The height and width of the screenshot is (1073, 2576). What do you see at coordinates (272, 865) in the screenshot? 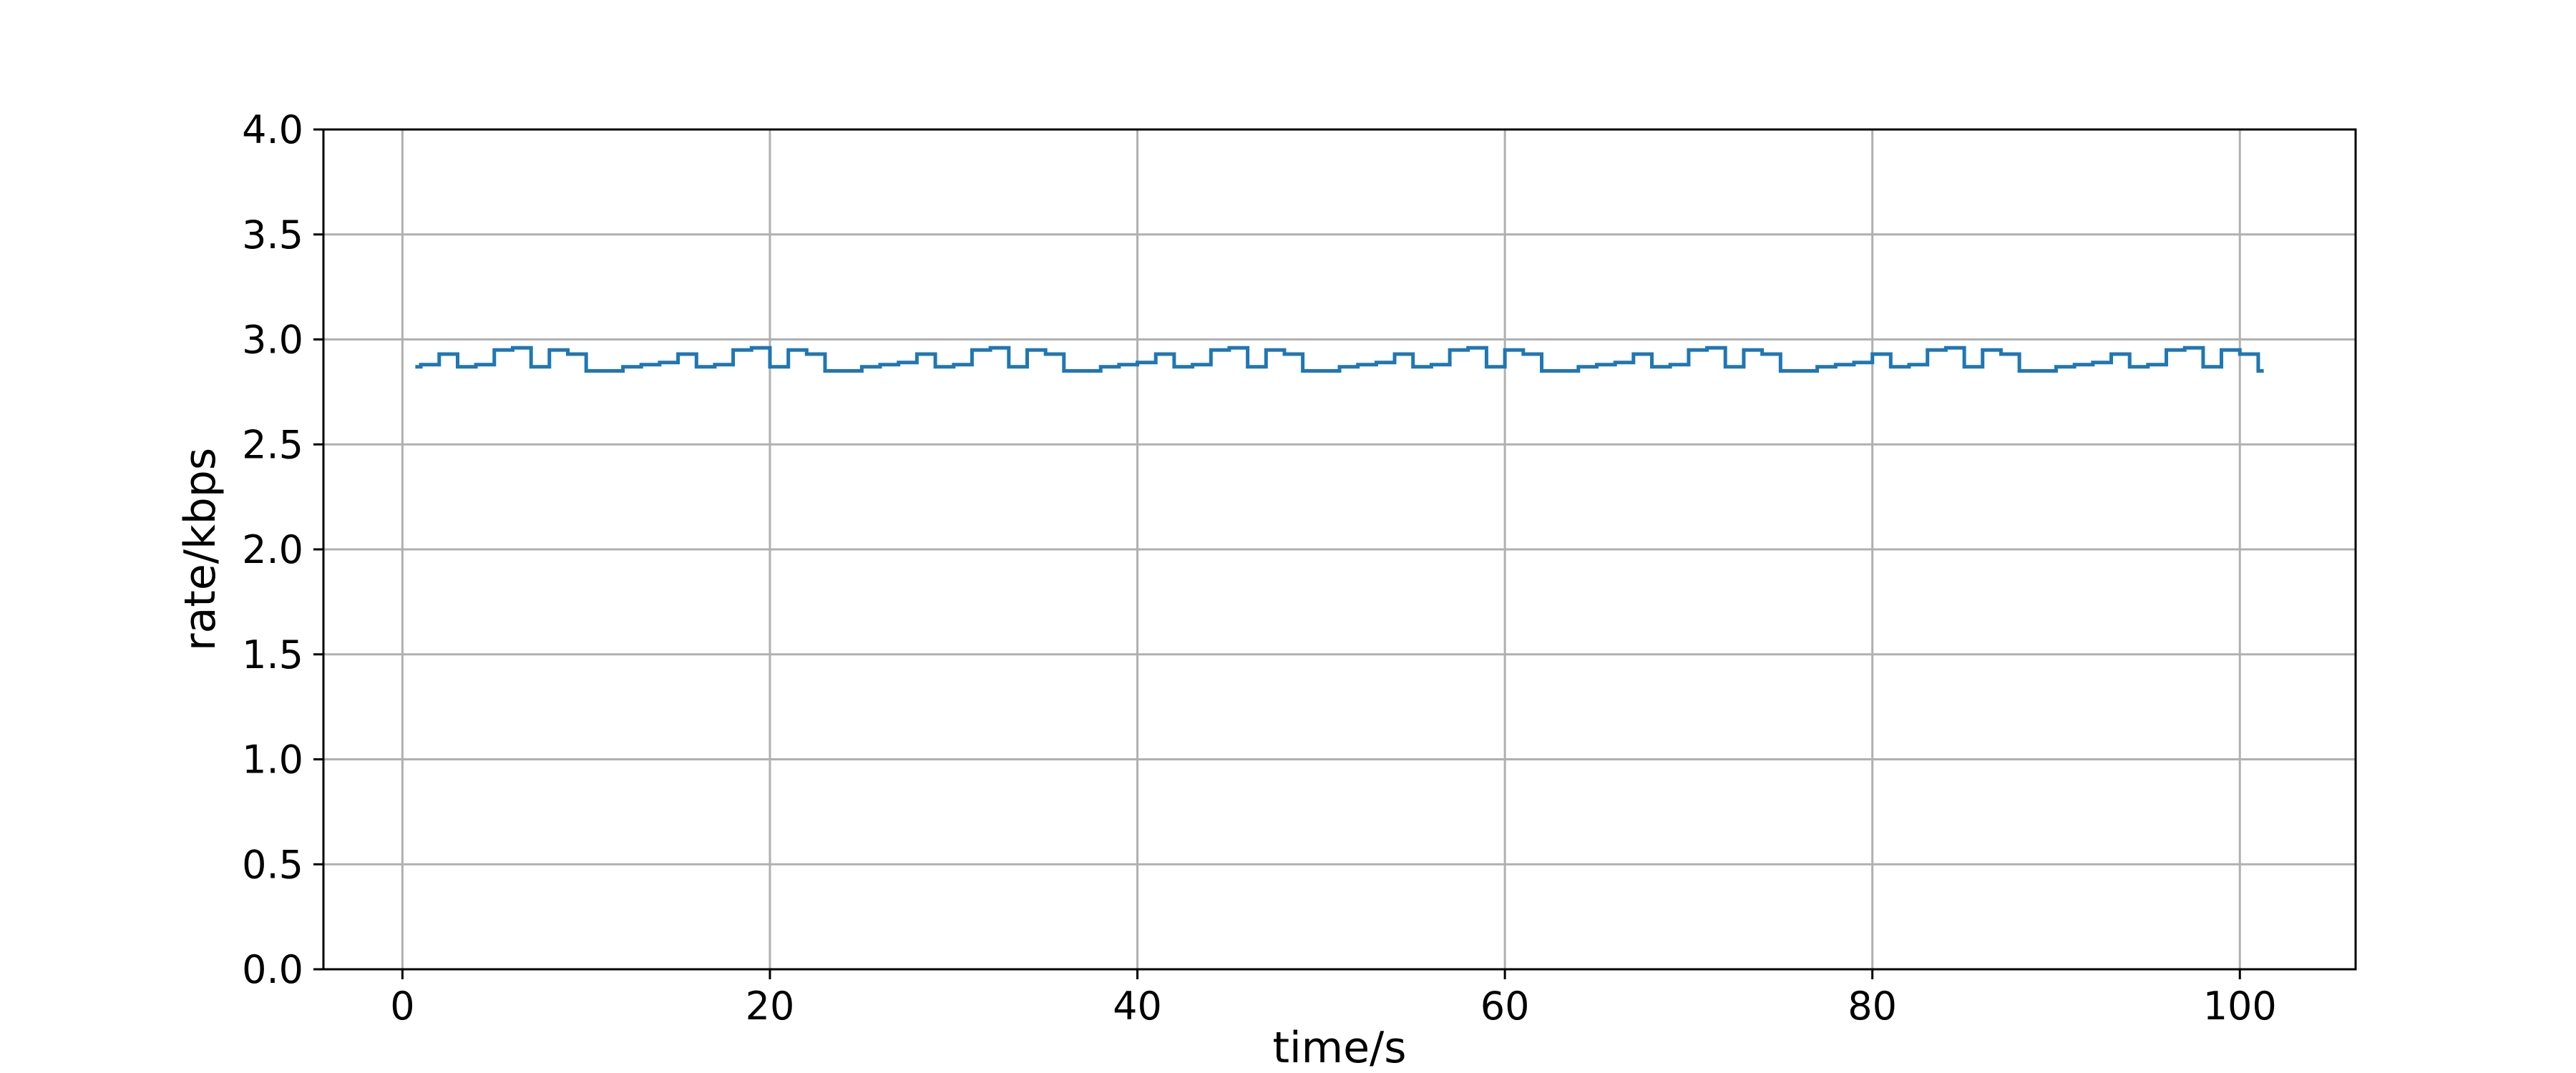
I see `y-tick-label: 0.5` at bounding box center [272, 865].